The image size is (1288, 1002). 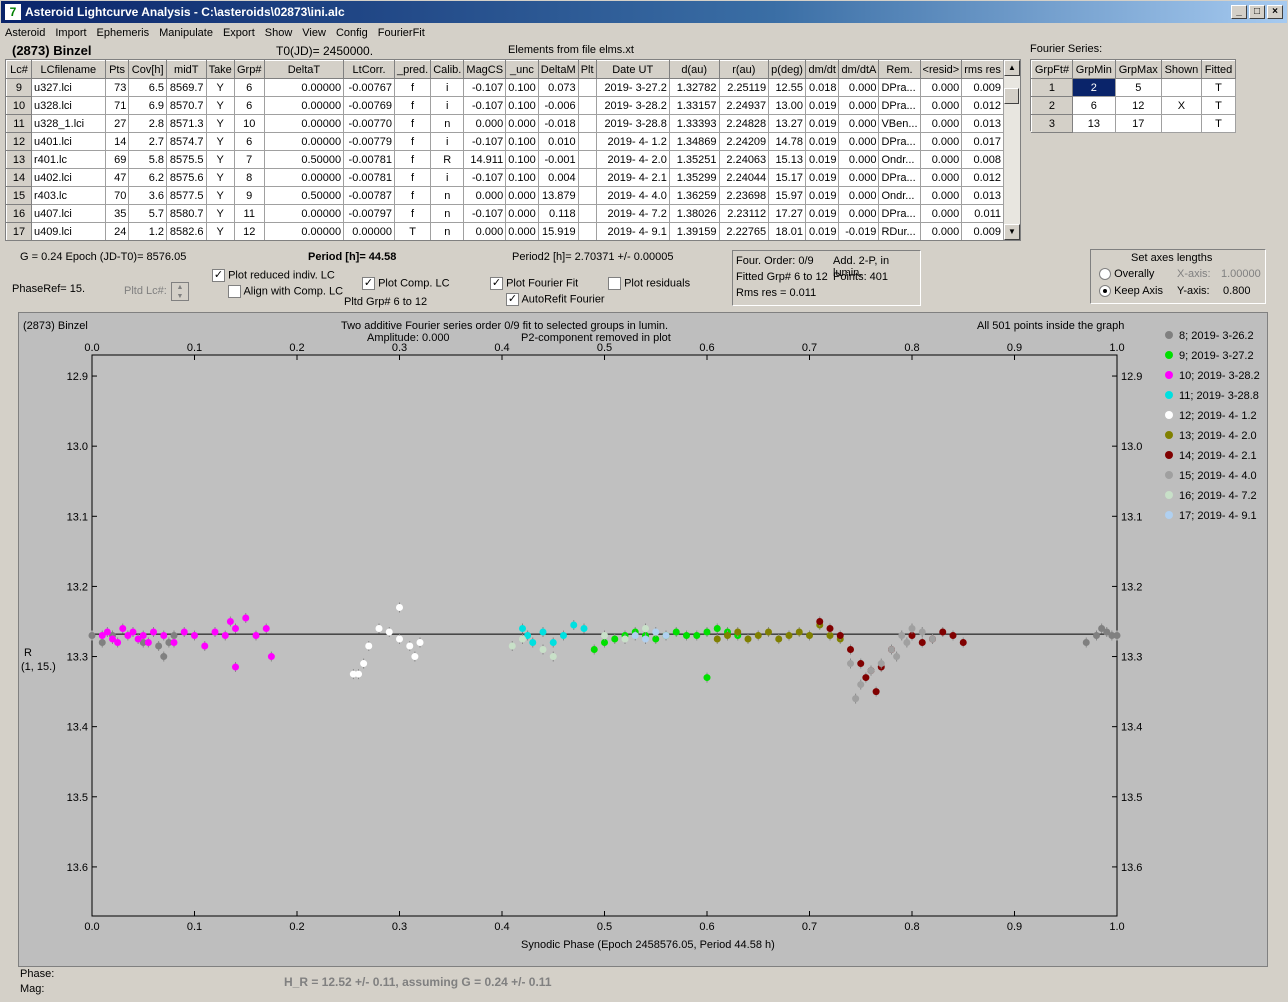 What do you see at coordinates (234, 291) in the screenshot?
I see `checkbox-icon` at bounding box center [234, 291].